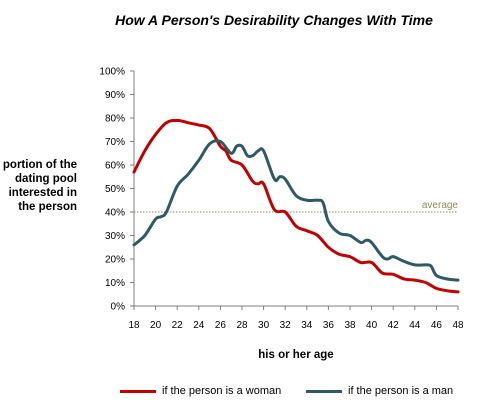 The width and height of the screenshot is (478, 411). I want to click on x-tick-label: 42, so click(394, 325).